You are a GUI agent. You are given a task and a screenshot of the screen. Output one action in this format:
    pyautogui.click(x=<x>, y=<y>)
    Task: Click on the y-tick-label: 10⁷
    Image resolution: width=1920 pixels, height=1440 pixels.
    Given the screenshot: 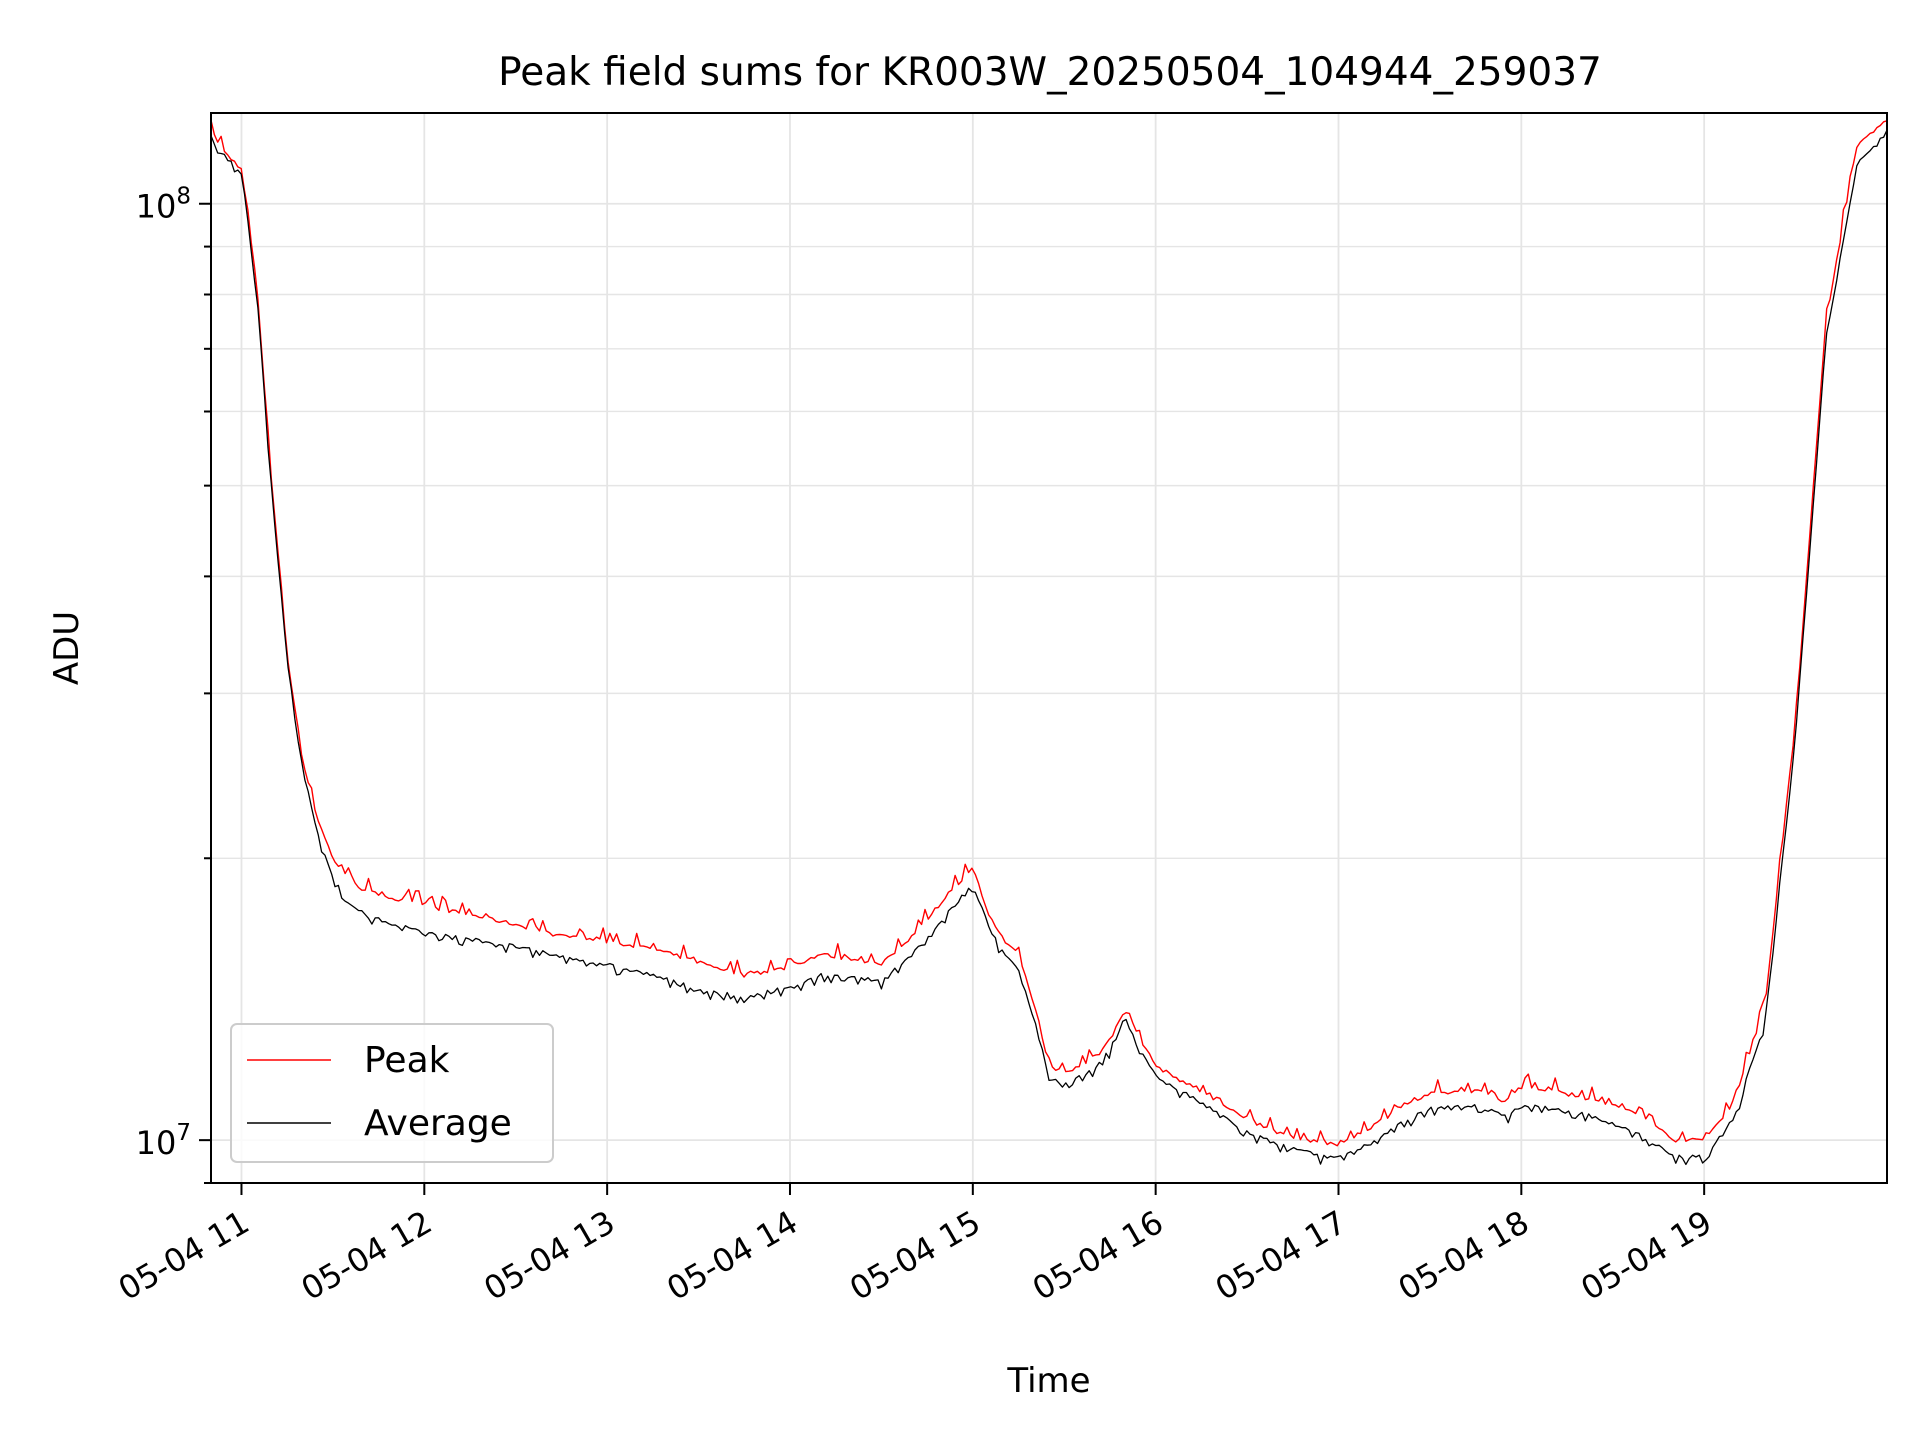 What is the action you would take?
    pyautogui.click(x=163, y=1141)
    